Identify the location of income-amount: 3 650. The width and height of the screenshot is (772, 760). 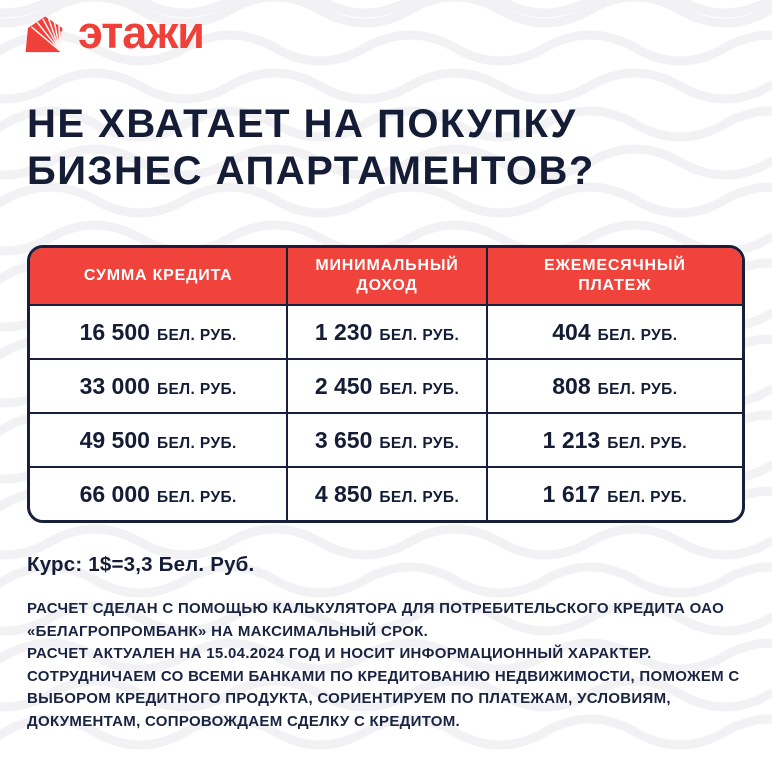
(343, 439).